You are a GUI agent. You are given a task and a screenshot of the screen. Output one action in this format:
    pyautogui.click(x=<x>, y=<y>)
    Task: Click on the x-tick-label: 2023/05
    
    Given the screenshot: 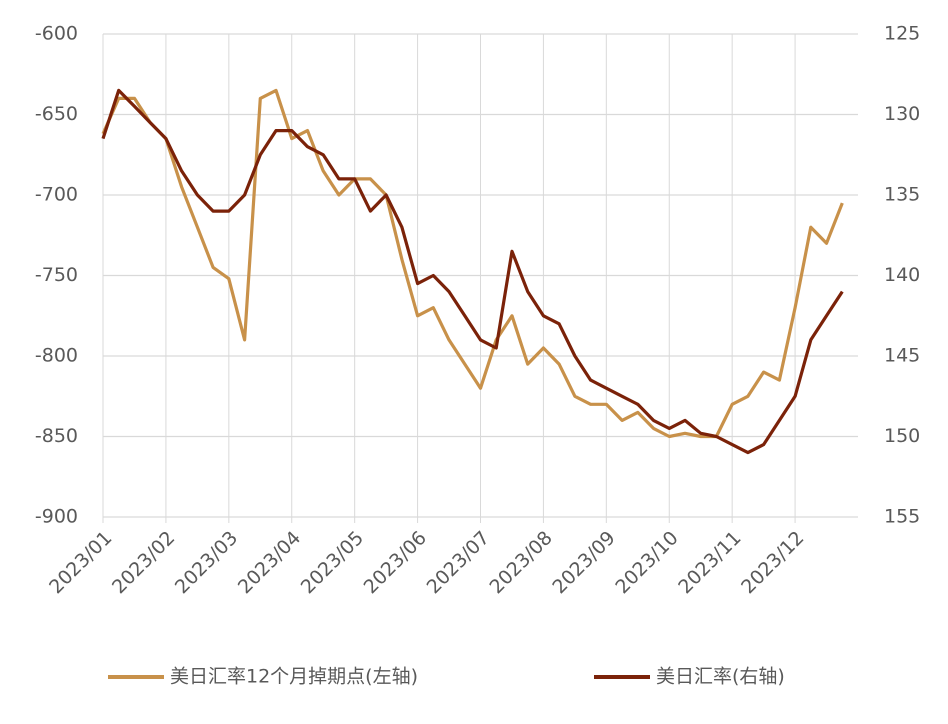 What is the action you would take?
    pyautogui.click(x=332, y=562)
    